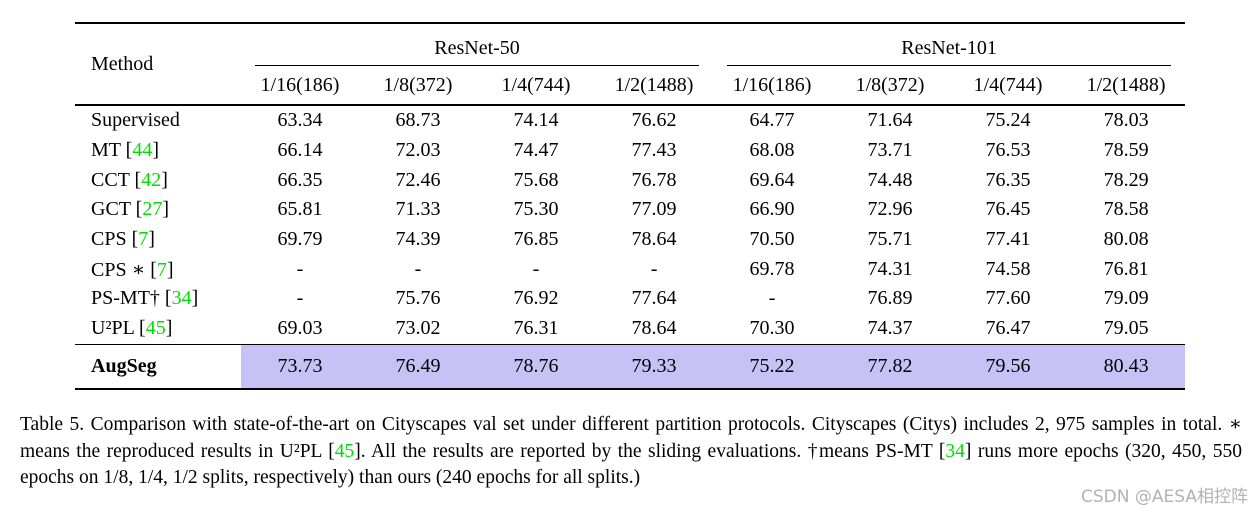 The width and height of the screenshot is (1260, 512). I want to click on value-cell: 75.71, so click(890, 239).